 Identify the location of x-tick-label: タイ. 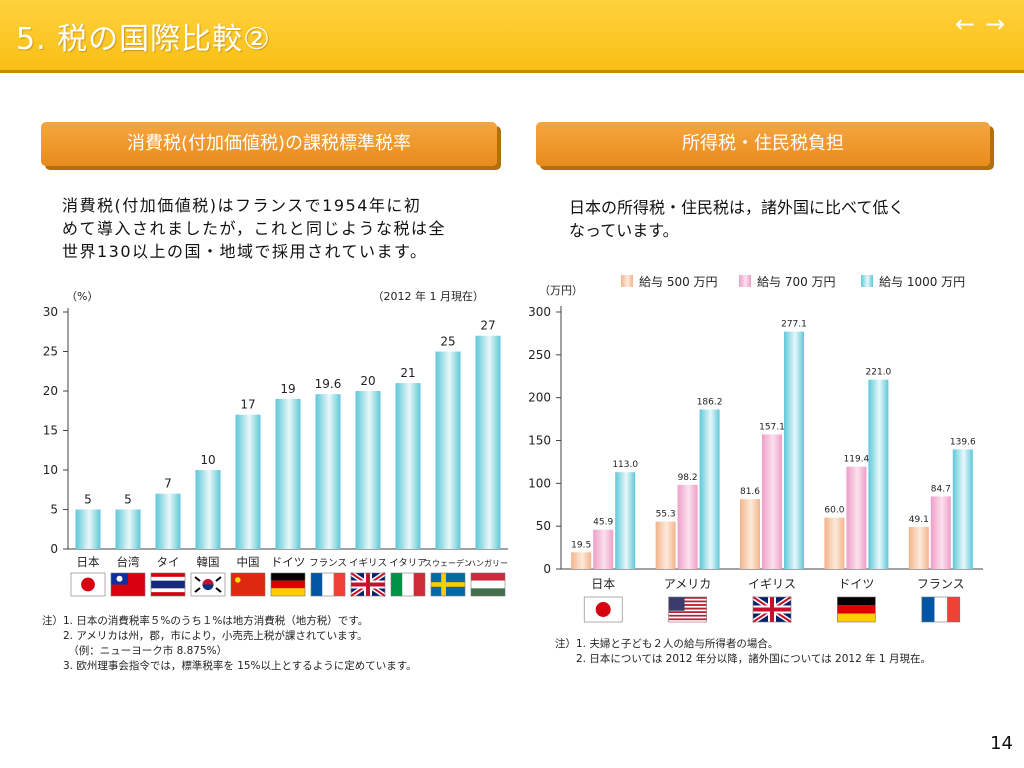
(168, 562).